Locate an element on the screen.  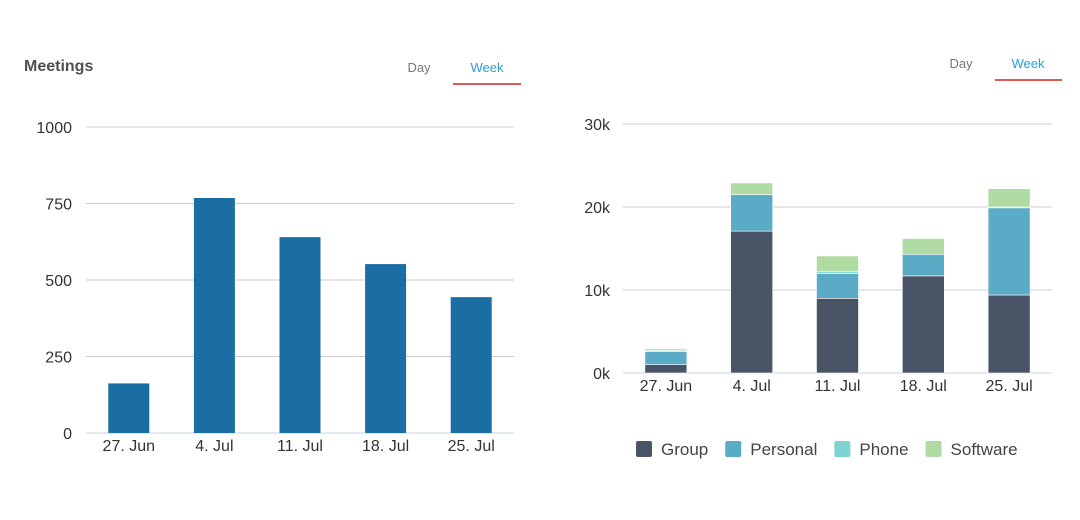
legend-swatch-group is located at coordinates (644, 449).